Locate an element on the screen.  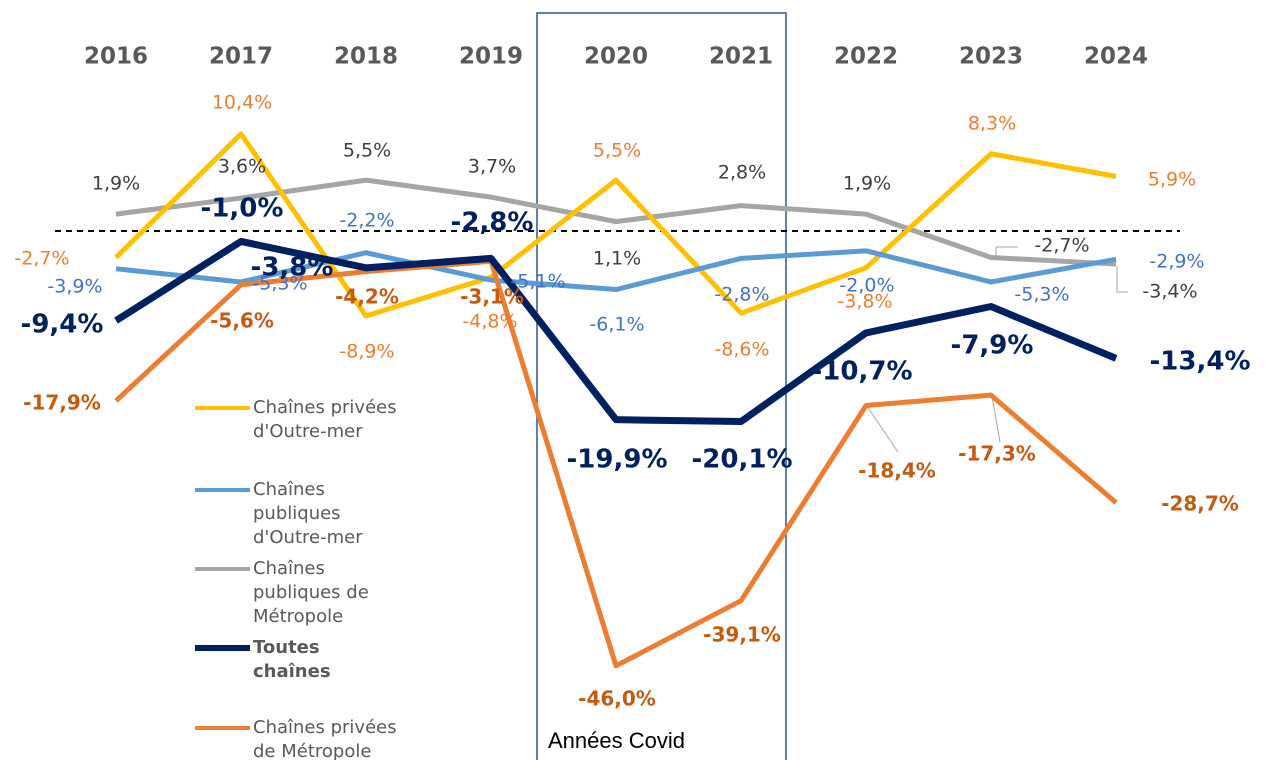
data-label: -28,7% is located at coordinates (1200, 504).